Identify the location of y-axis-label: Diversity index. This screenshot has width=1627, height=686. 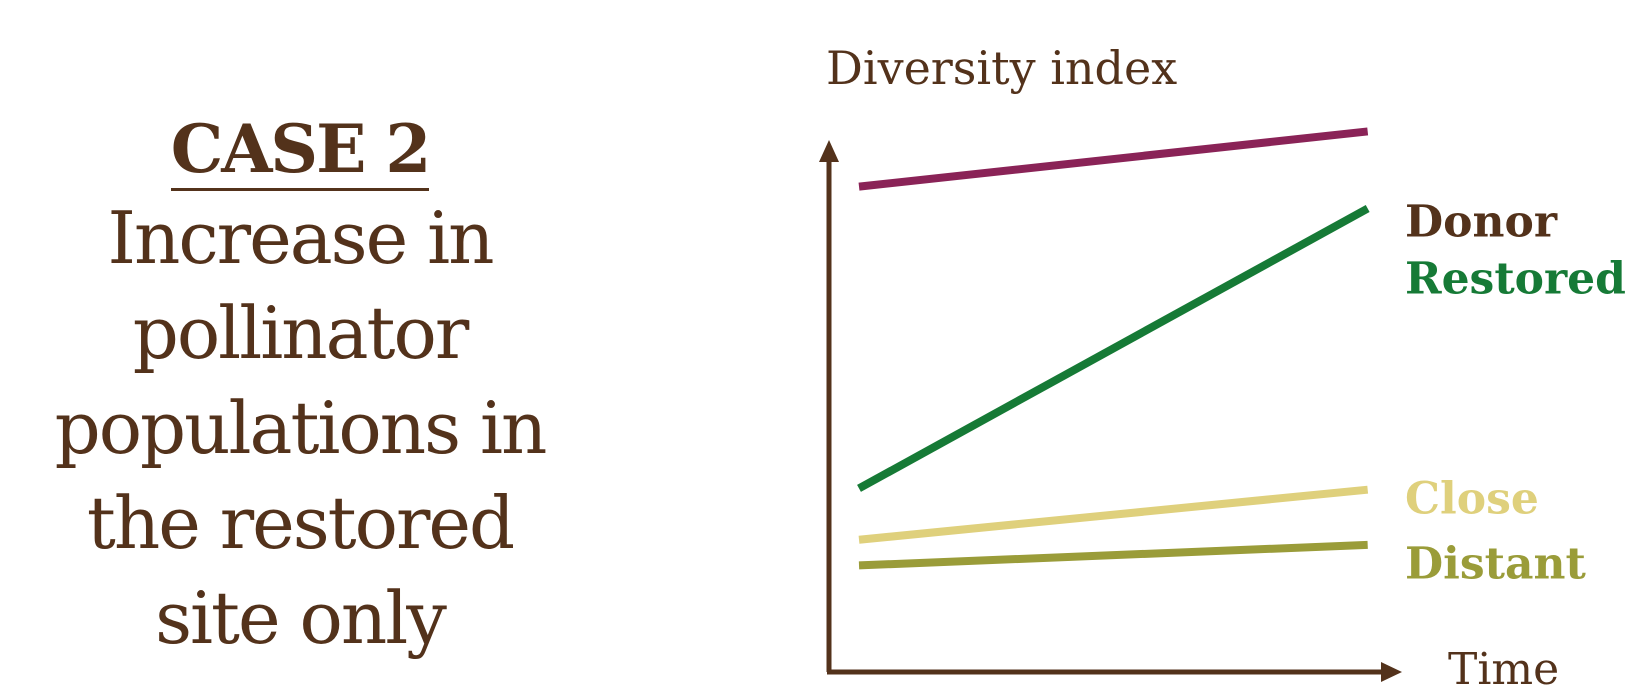
(1001, 68).